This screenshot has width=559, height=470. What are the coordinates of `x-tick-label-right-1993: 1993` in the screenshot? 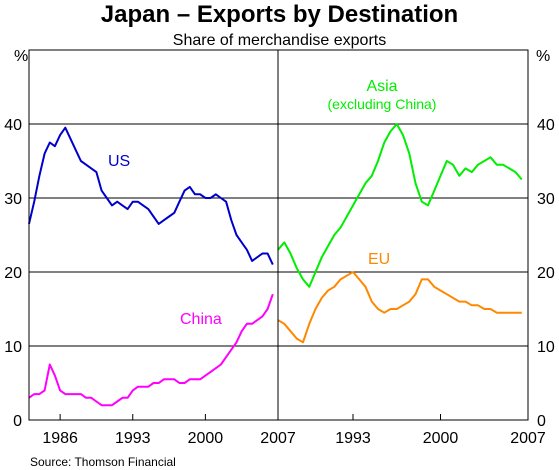 It's located at (353, 438).